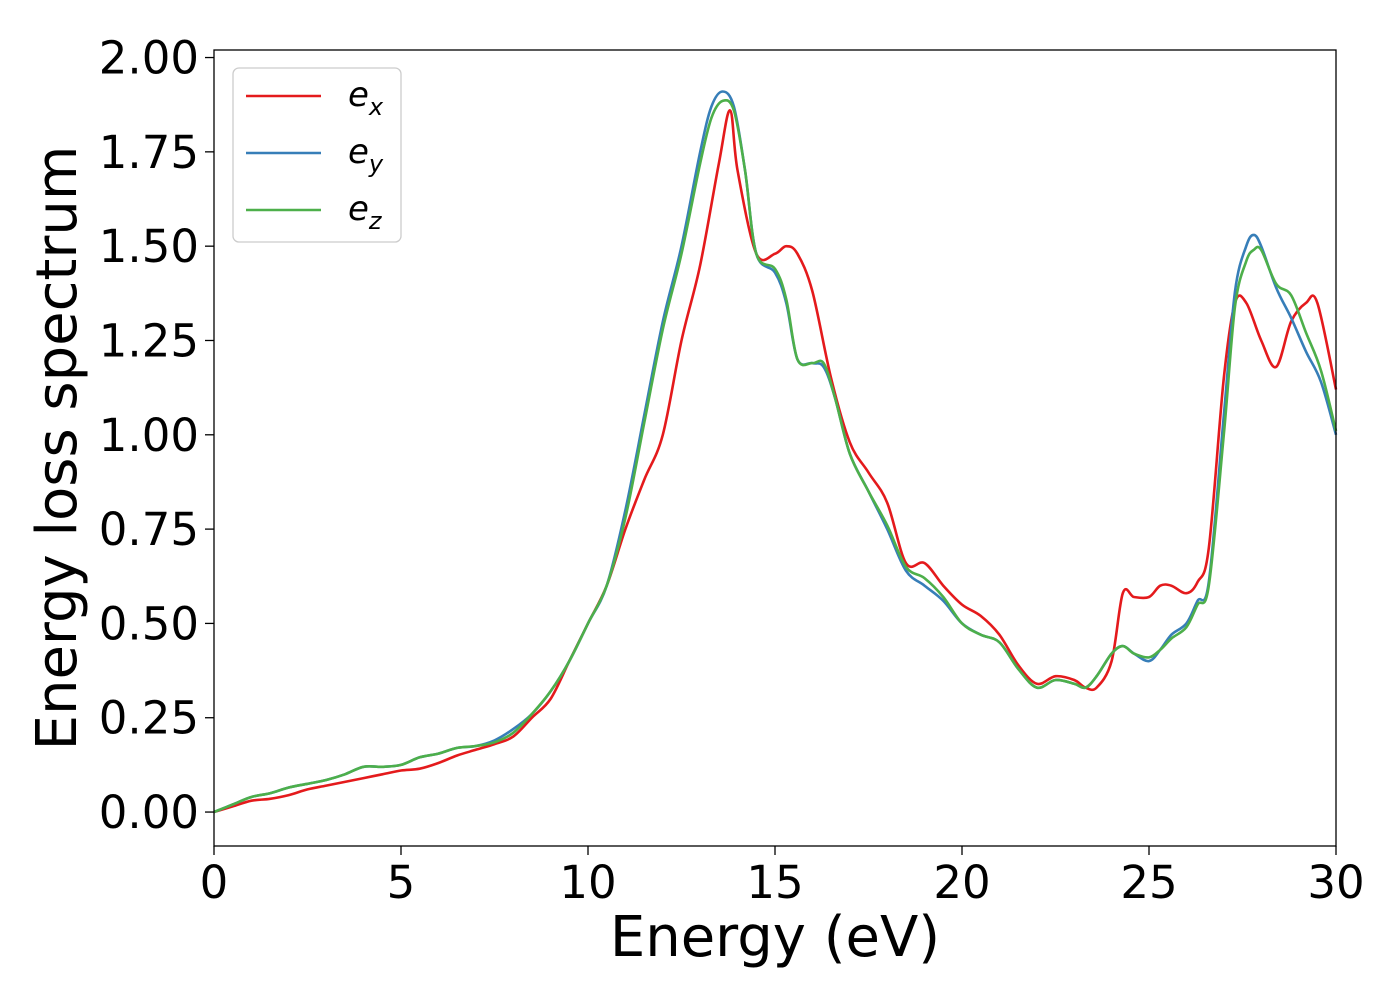  Describe the element at coordinates (57, 448) in the screenshot. I see `y-axis-label: Energy loss spectrum` at that location.